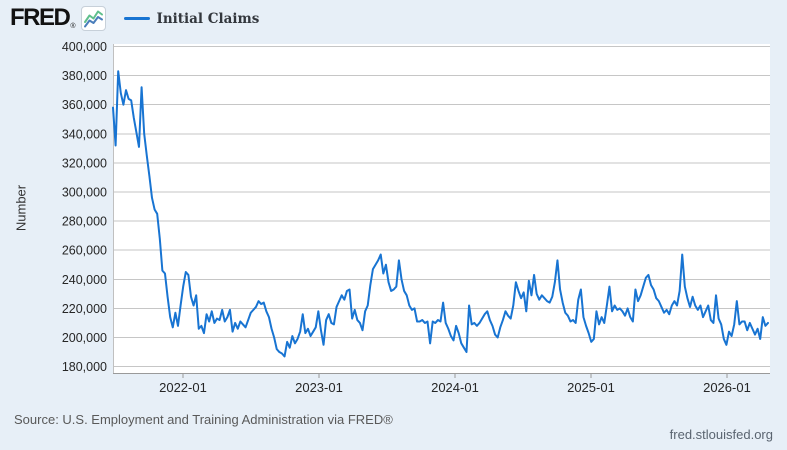 This screenshot has width=787, height=450. What do you see at coordinates (183, 387) in the screenshot?
I see `x-tick-label: 2022-01` at bounding box center [183, 387].